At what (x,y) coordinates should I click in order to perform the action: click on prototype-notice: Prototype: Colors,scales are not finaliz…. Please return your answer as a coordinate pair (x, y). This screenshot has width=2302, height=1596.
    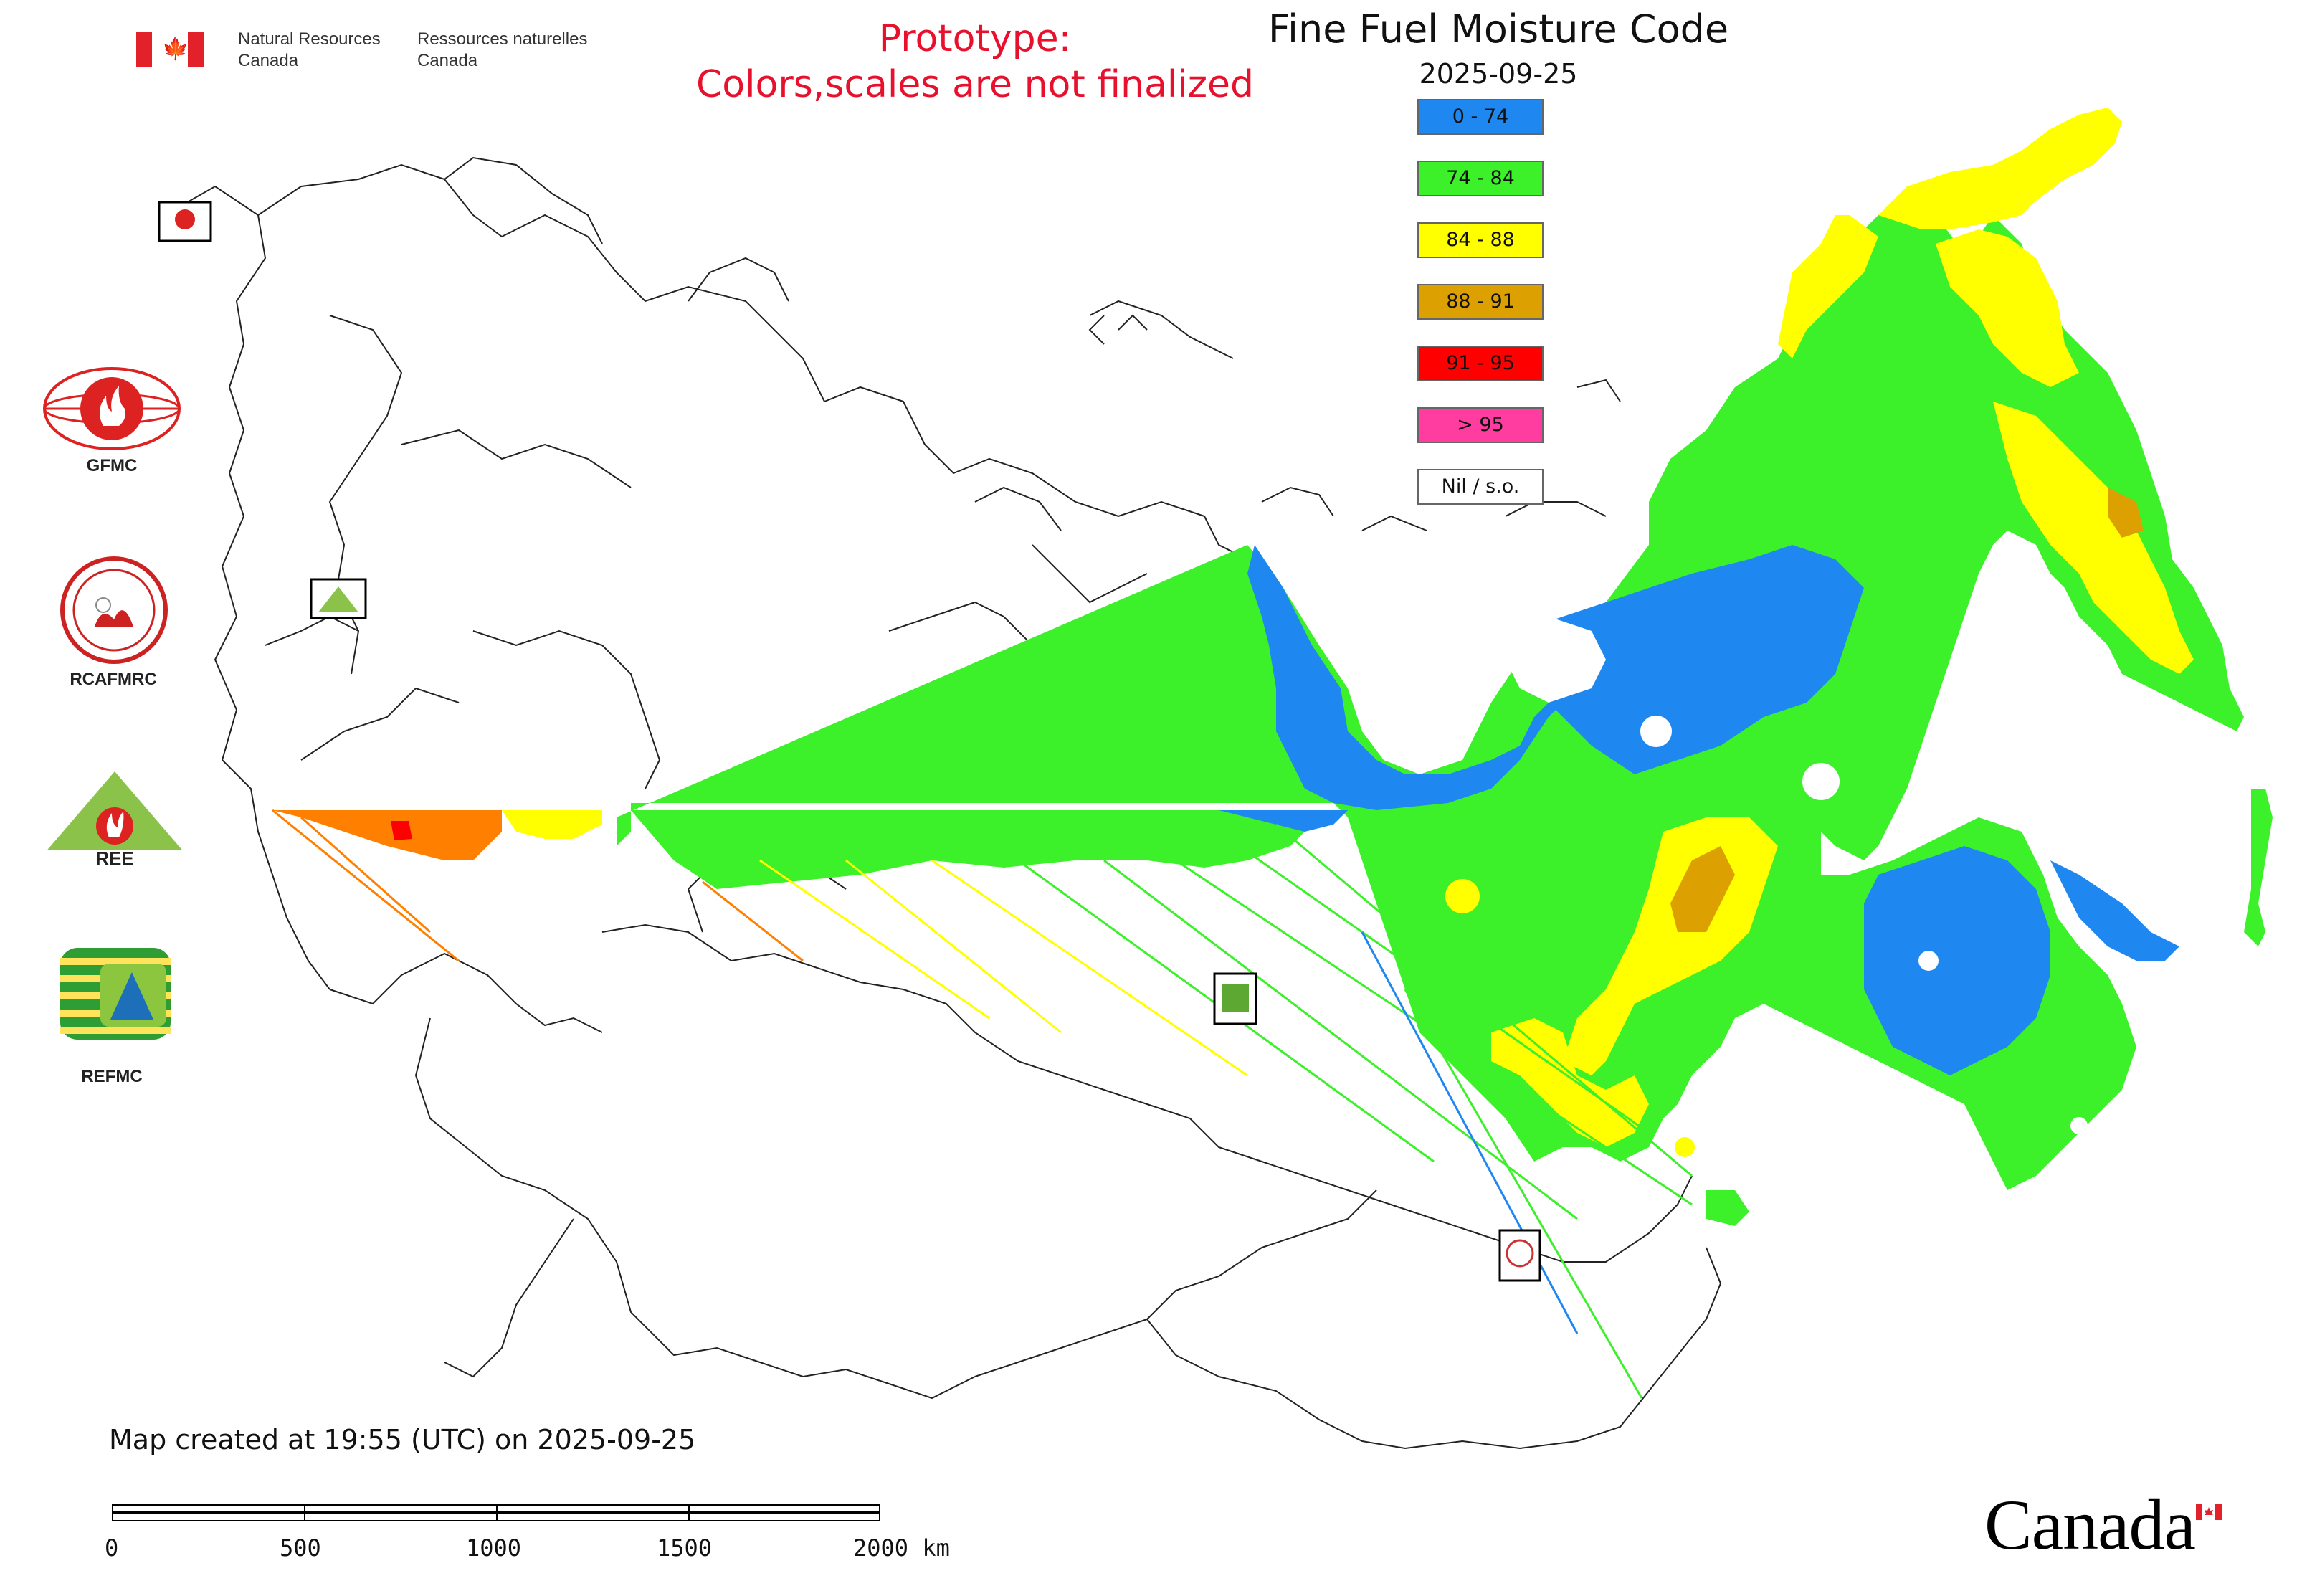
    Looking at the image, I should click on (975, 62).